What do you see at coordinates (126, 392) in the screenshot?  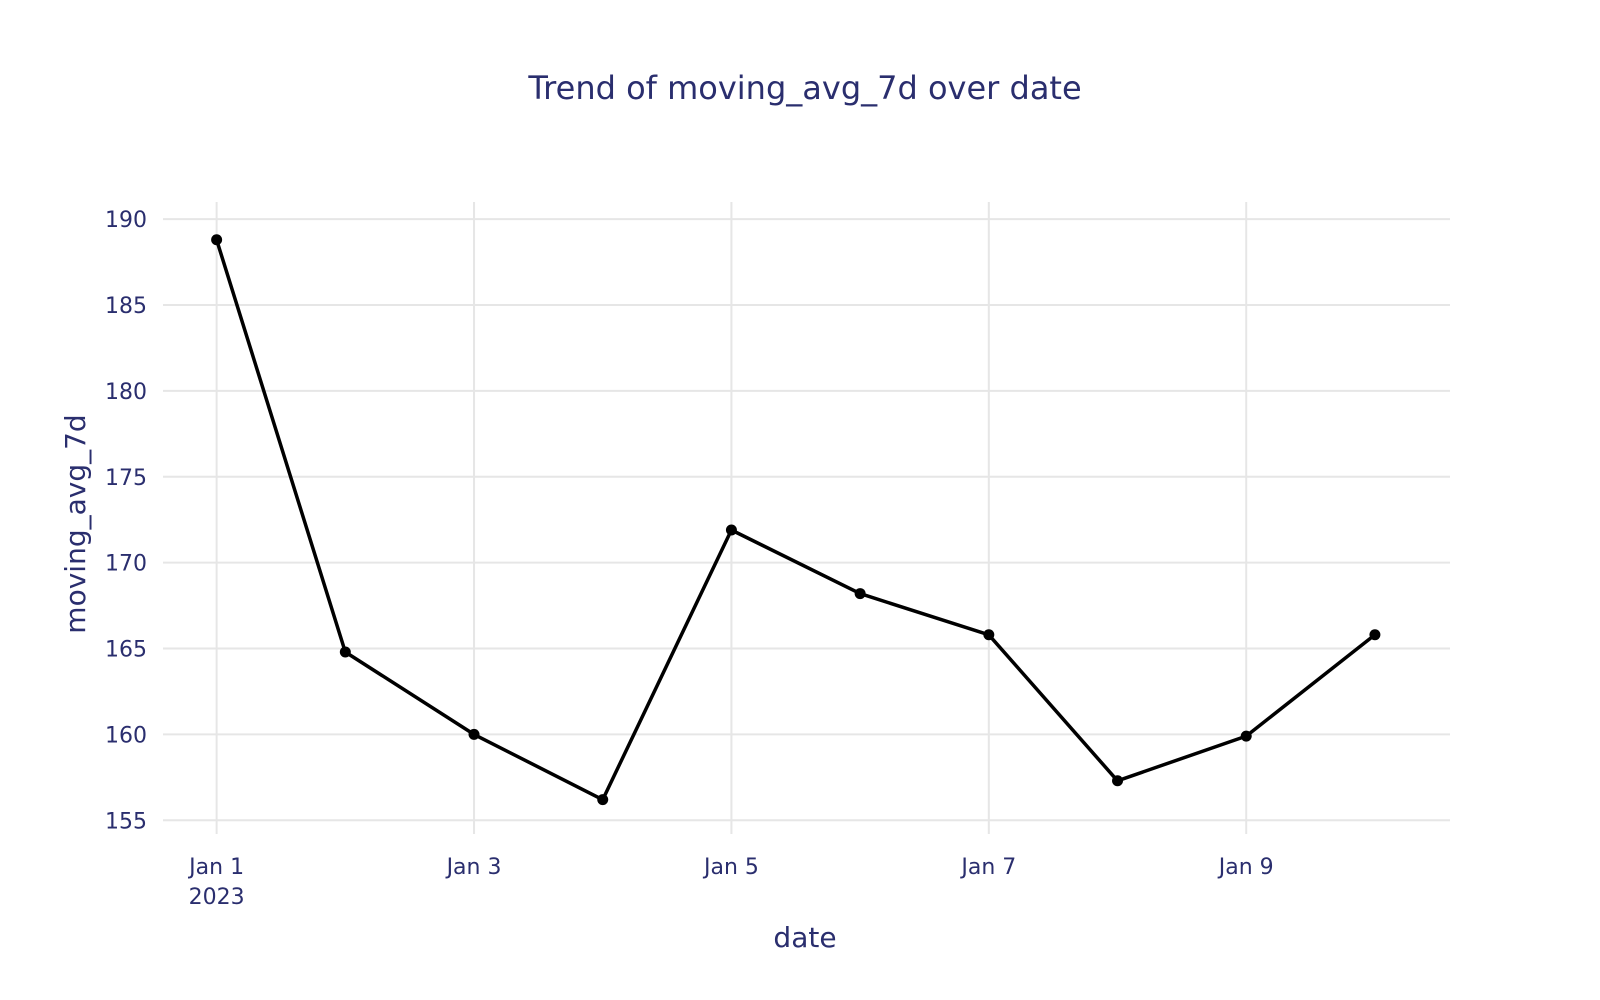 I see `y-tick-label: 180` at bounding box center [126, 392].